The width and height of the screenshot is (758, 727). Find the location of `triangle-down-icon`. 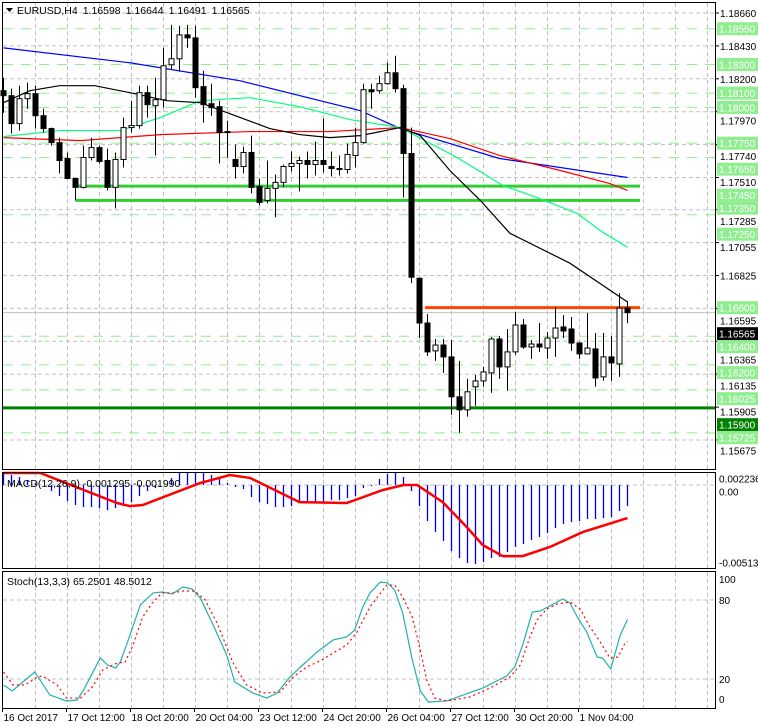

triangle-down-icon is located at coordinates (9, 10).